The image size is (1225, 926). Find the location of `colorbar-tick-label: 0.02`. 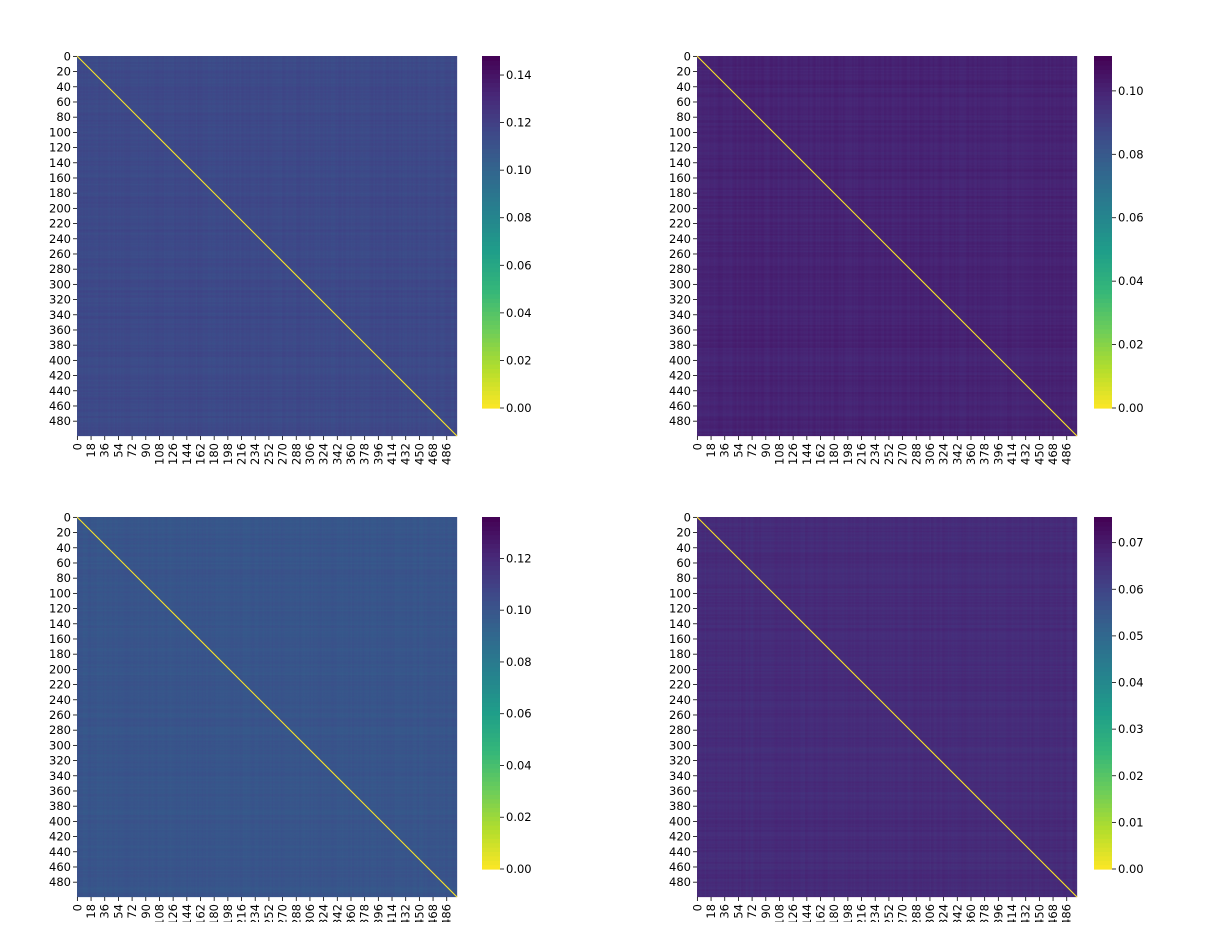

colorbar-tick-label: 0.02 is located at coordinates (519, 360).